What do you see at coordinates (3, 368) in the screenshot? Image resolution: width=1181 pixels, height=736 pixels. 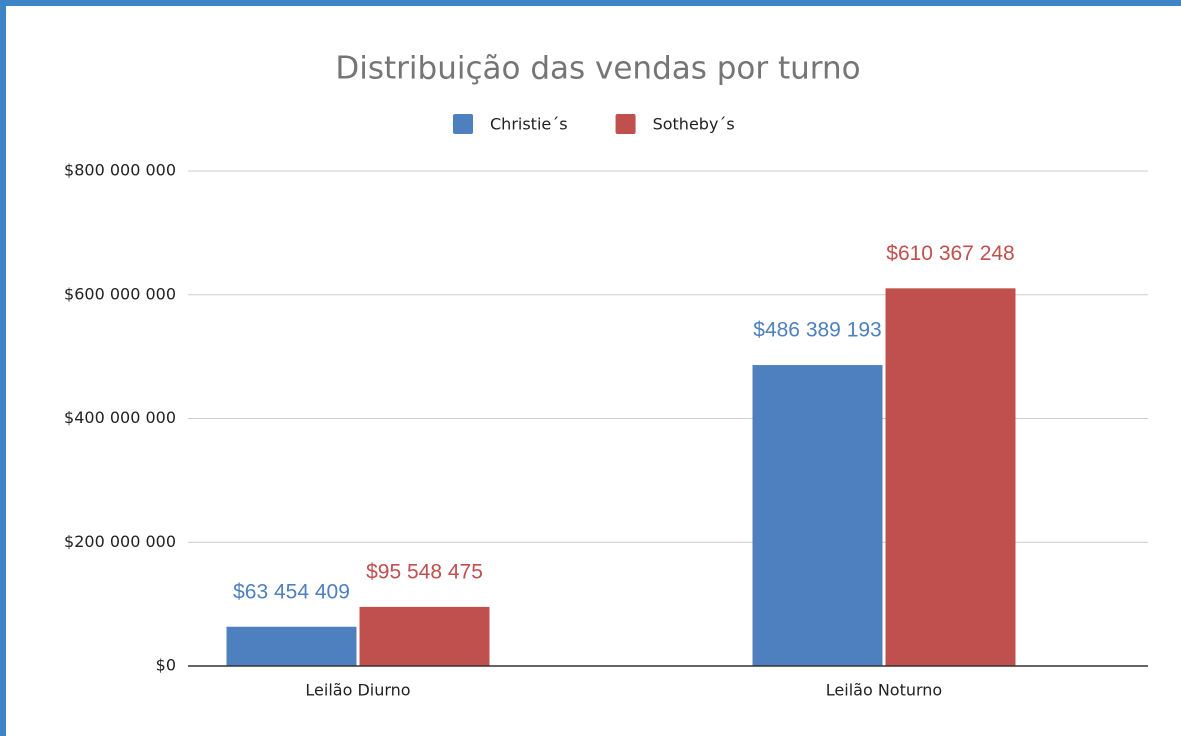 I see `frame-left` at bounding box center [3, 368].